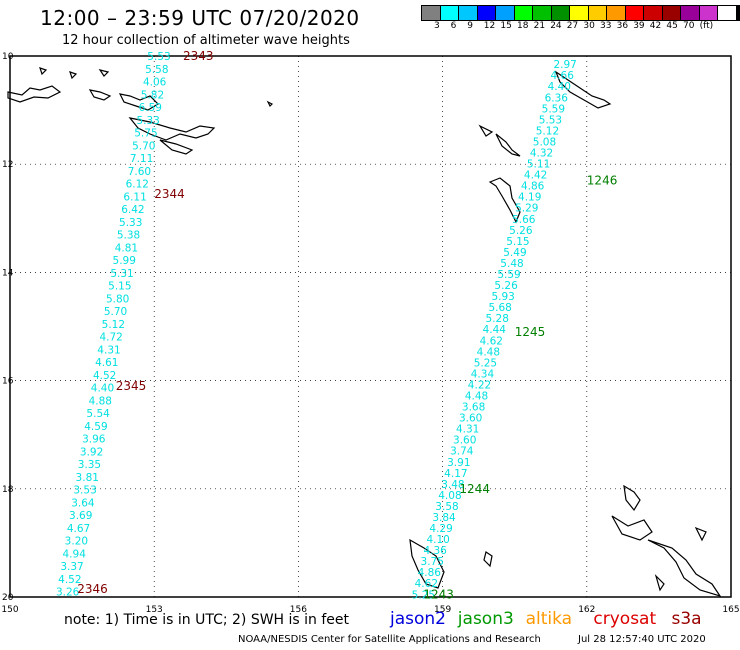 Image resolution: width=740 pixels, height=650 pixels. Describe the element at coordinates (589, 26) in the screenshot. I see `color-scale-label: 30` at that location.